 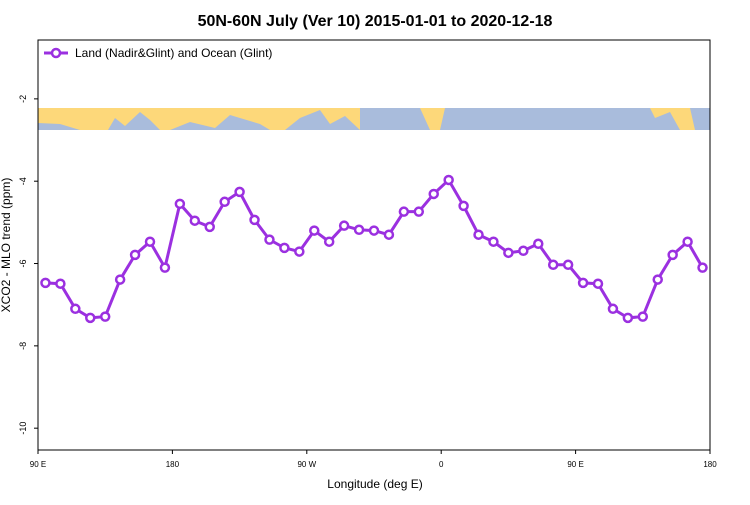 What do you see at coordinates (306, 464) in the screenshot?
I see `x-tick-label: 90 W` at bounding box center [306, 464].